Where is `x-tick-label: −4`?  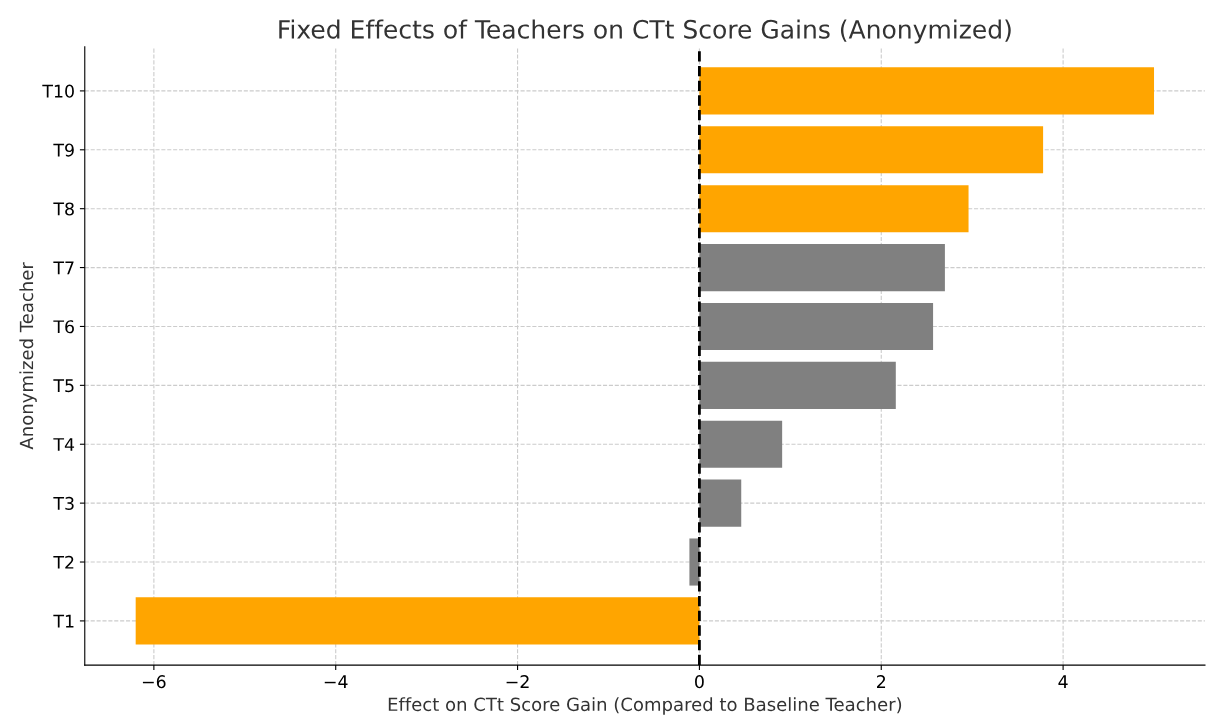 x-tick-label: −4 is located at coordinates (336, 681).